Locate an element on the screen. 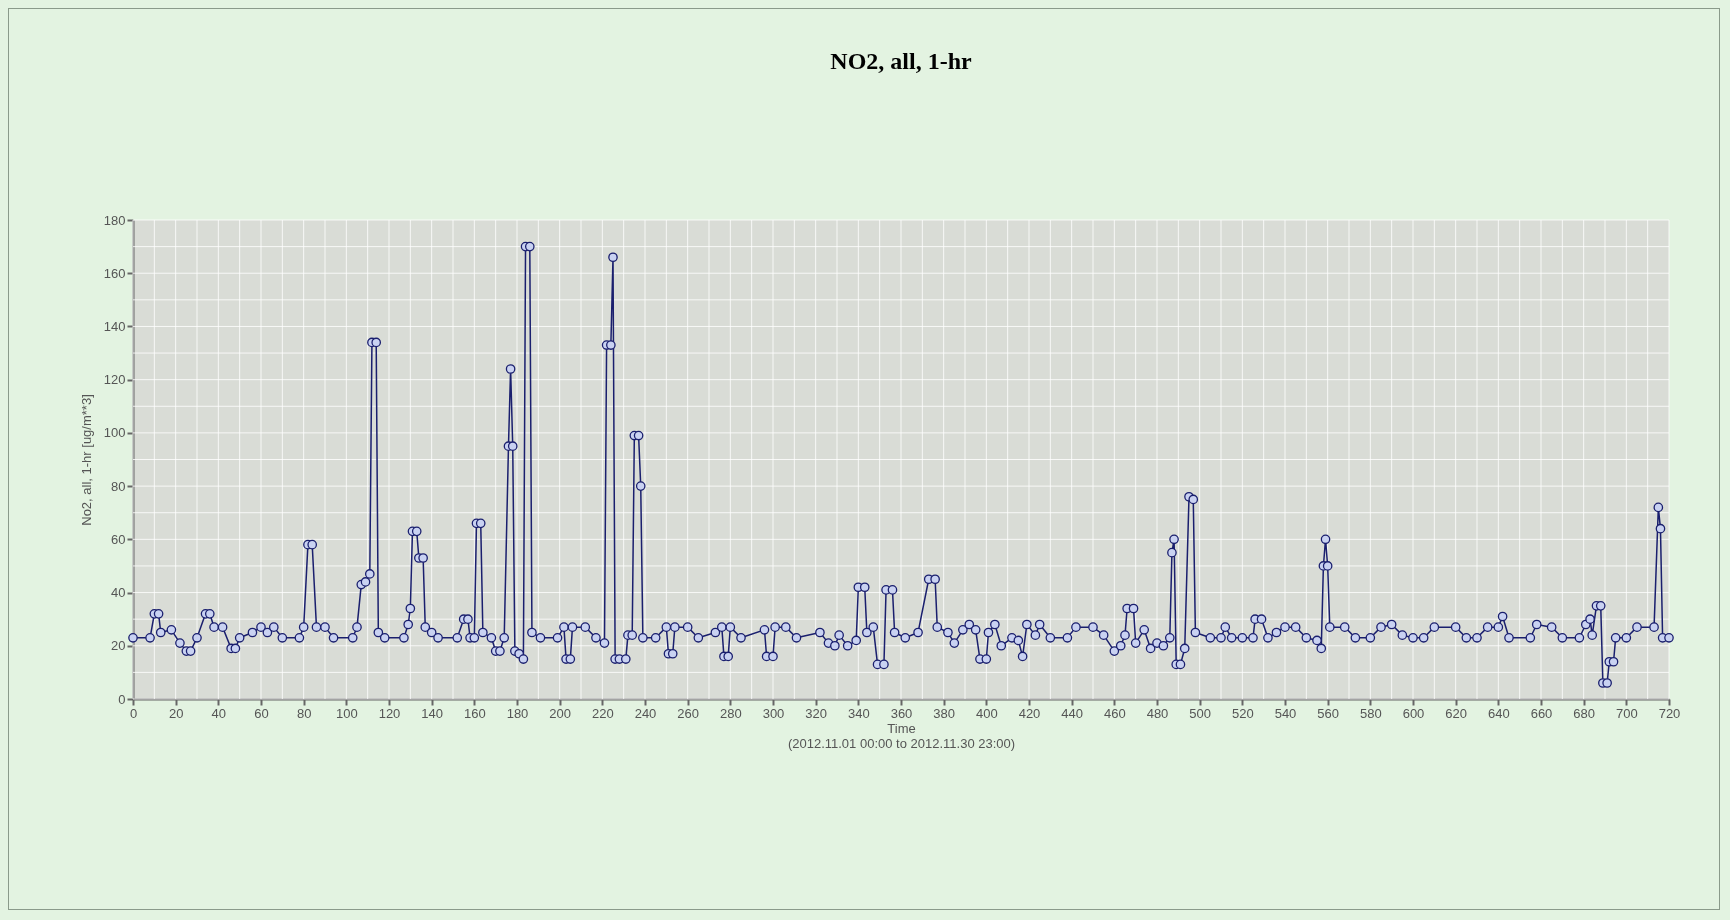 Image resolution: width=1730 pixels, height=920 pixels. y-tick-label: 120 is located at coordinates (114, 380).